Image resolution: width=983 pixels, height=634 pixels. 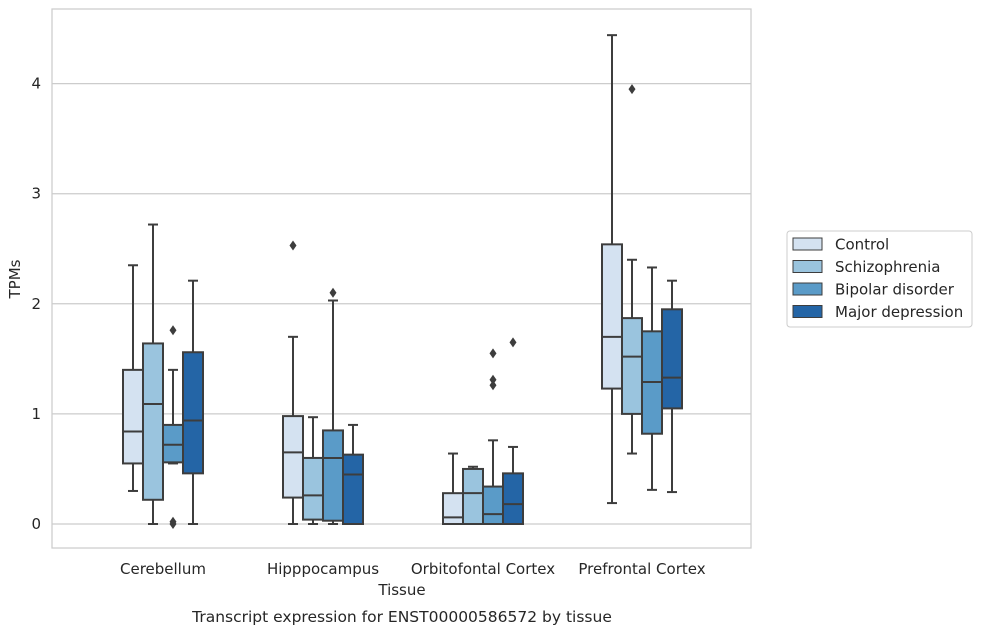 I want to click on legend-label: Schizophrenia, so click(x=887, y=267).